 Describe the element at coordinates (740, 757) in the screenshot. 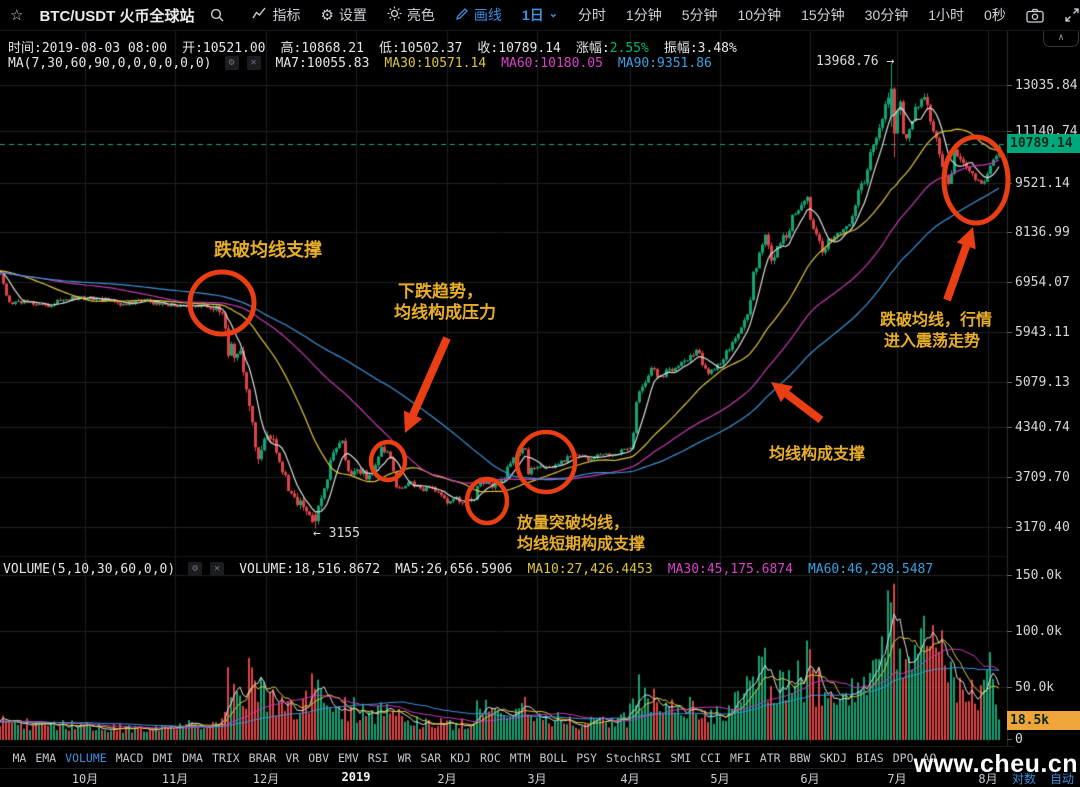

I see `indicator-tab-mfi: MFI` at that location.